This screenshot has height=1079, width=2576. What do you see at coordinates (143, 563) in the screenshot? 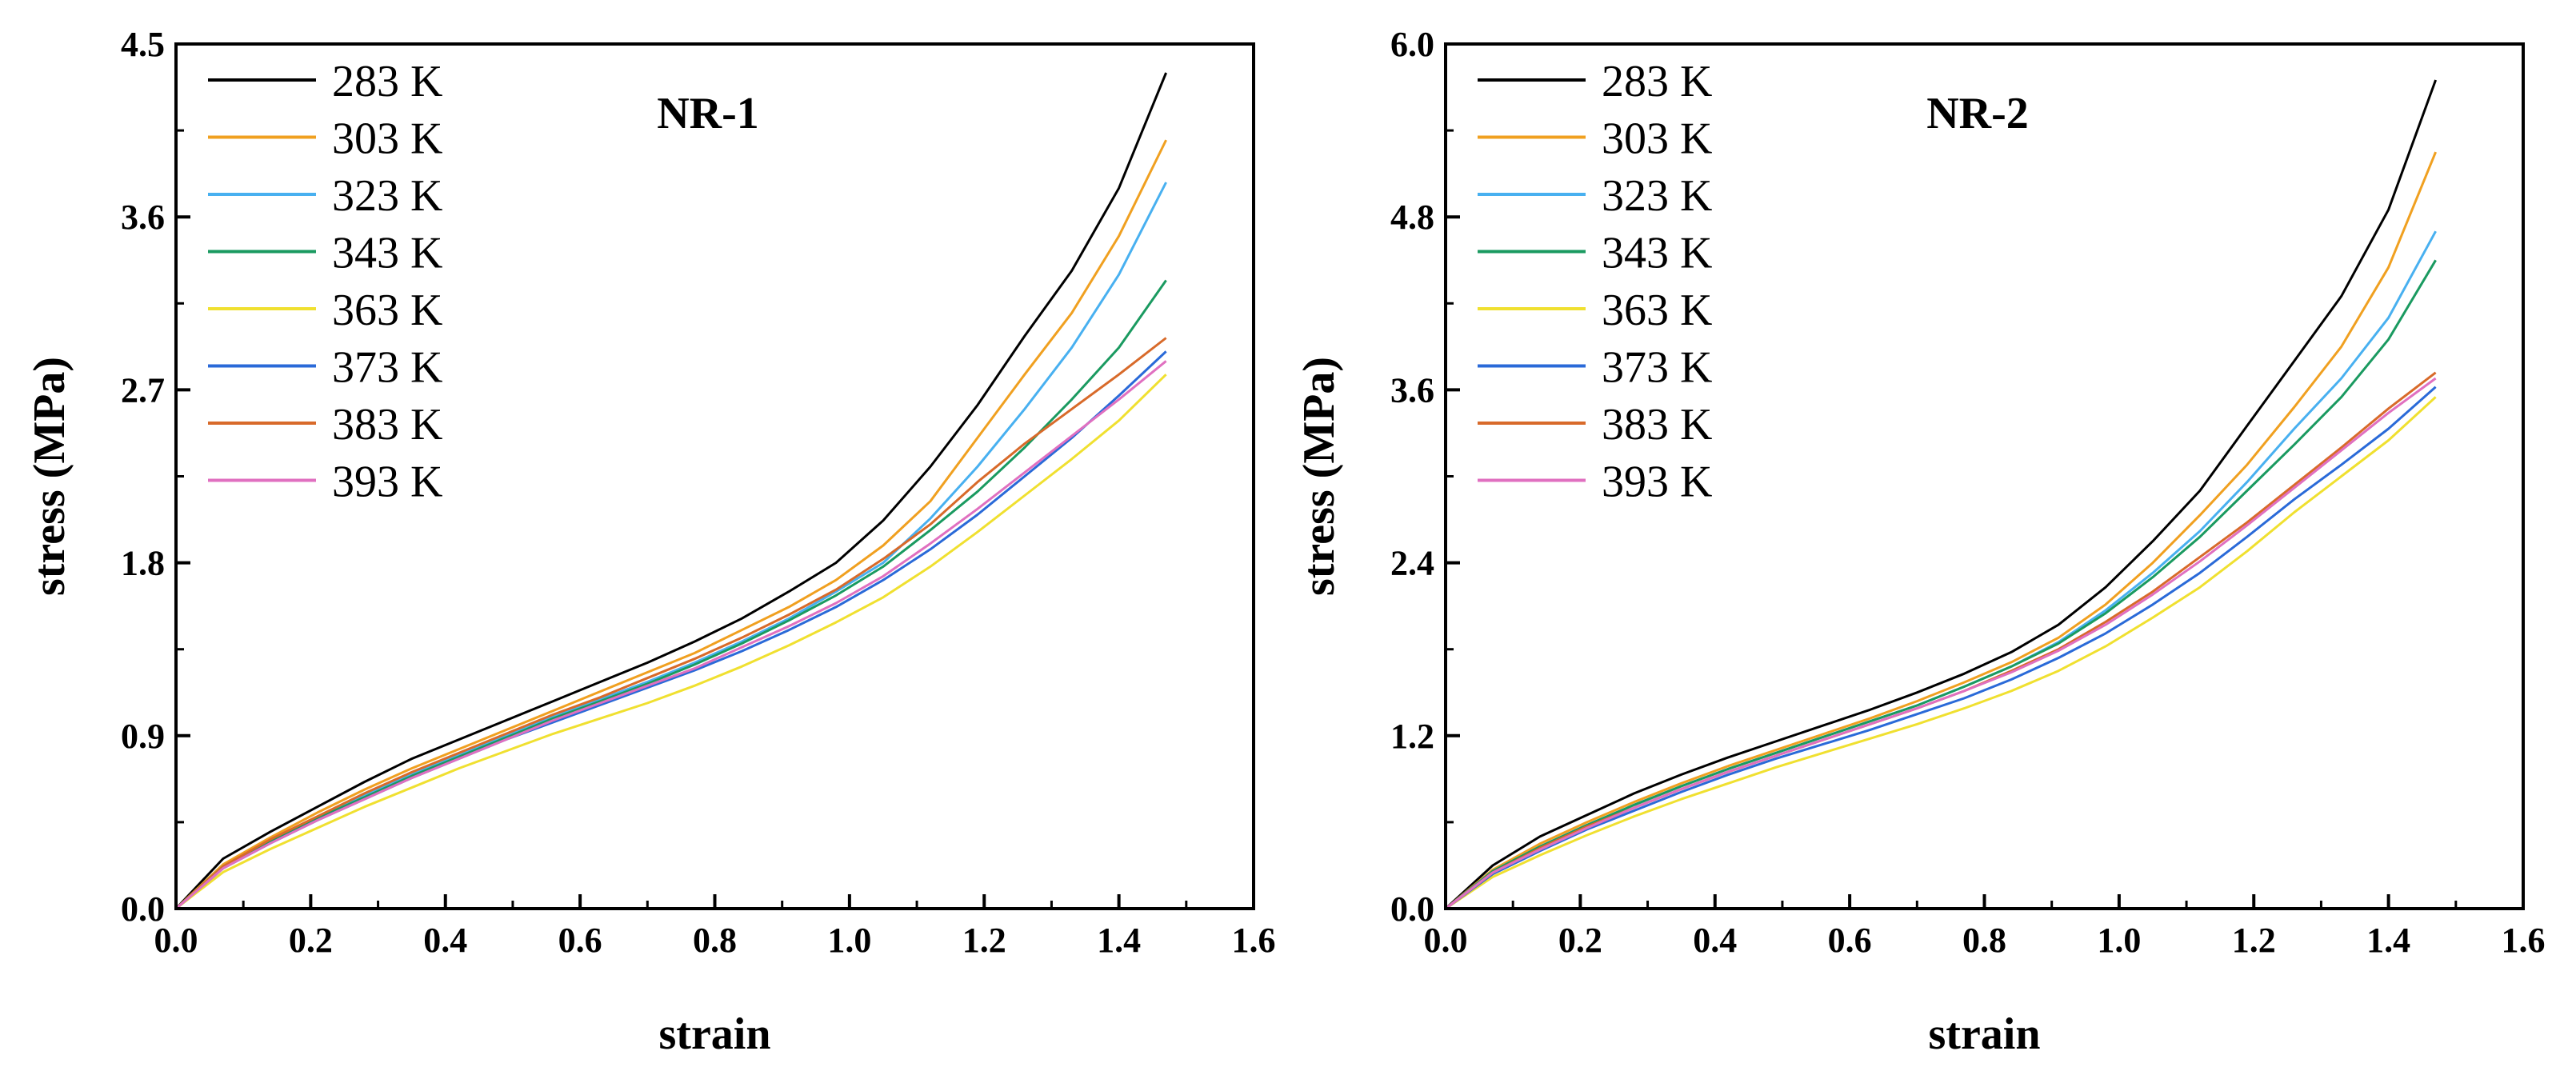
I see `y-tick-label: 1.8` at bounding box center [143, 563].